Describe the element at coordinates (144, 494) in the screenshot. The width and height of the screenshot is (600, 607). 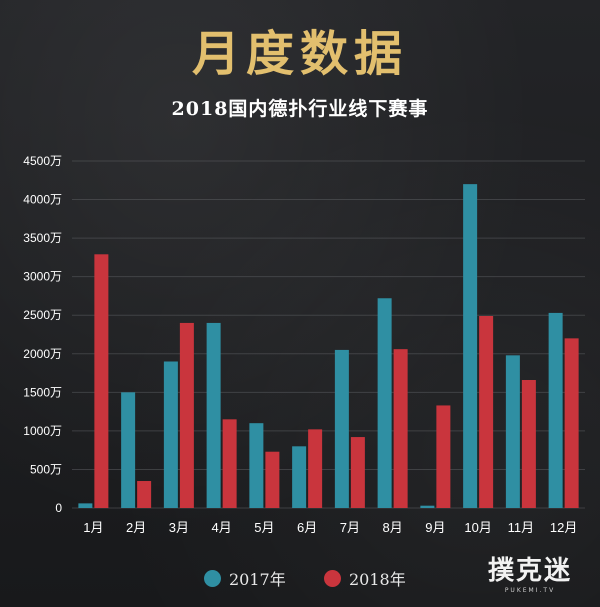
I see `bar-2018年-2月` at that location.